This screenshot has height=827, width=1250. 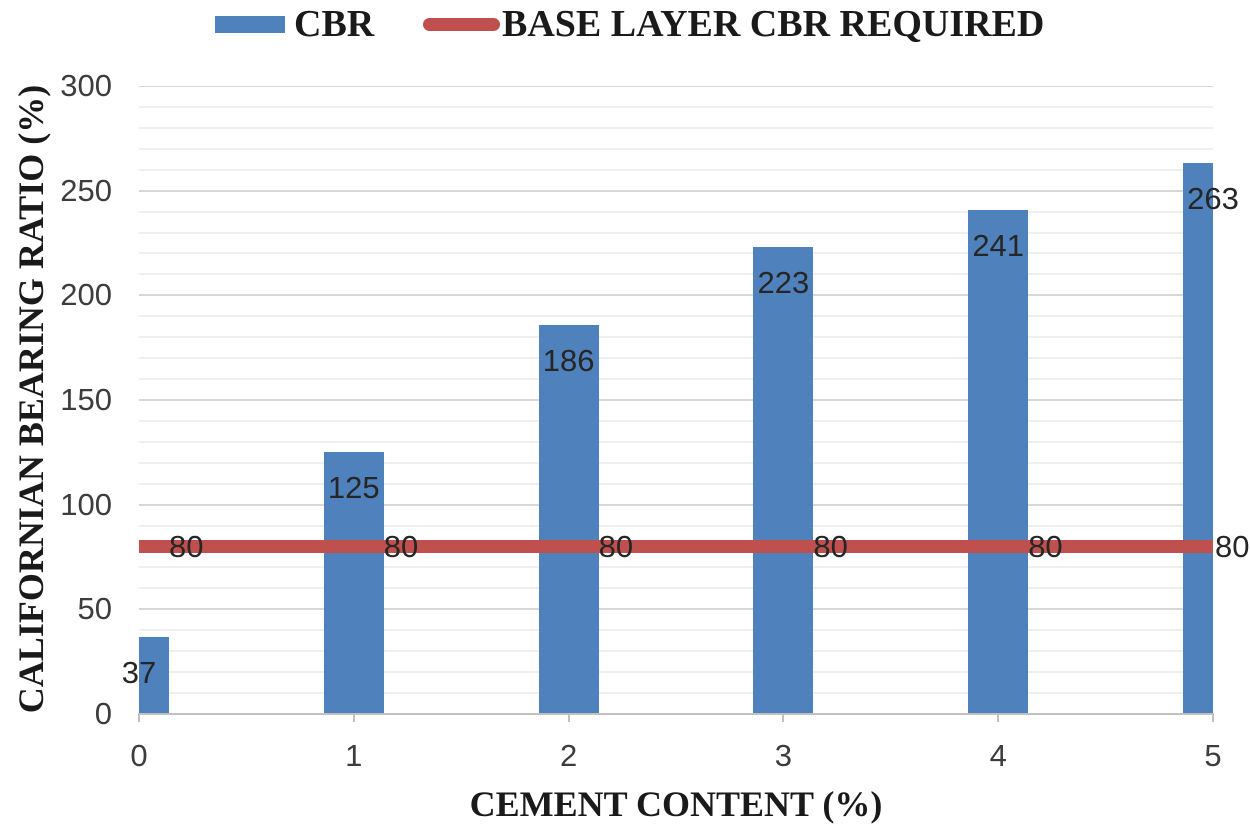 What do you see at coordinates (334, 24) in the screenshot?
I see `legend-label-cbr: CBR` at bounding box center [334, 24].